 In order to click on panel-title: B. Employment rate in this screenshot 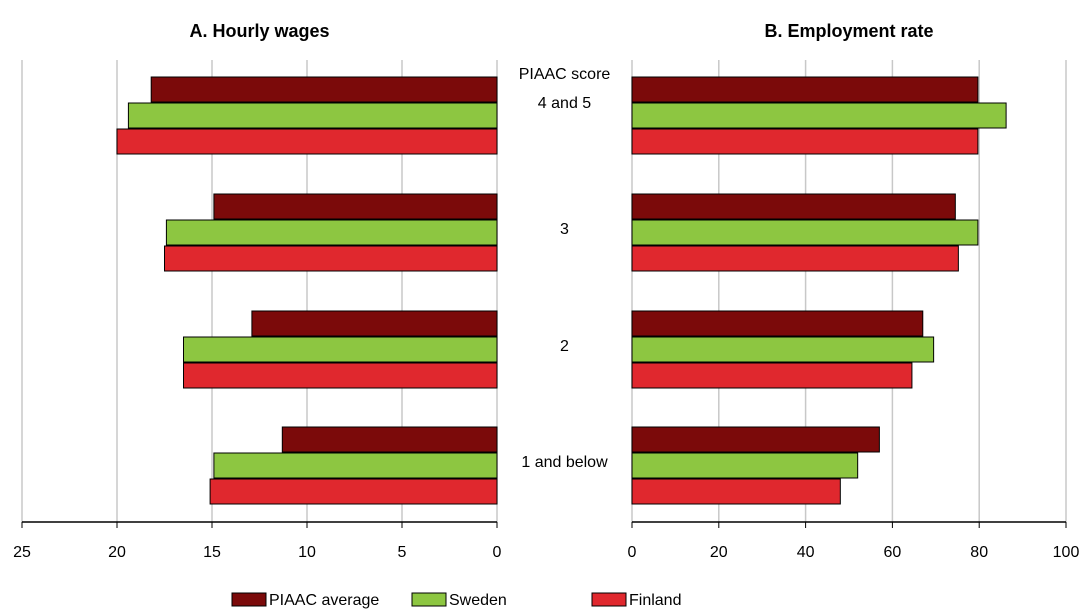, I will do `click(848, 31)`.